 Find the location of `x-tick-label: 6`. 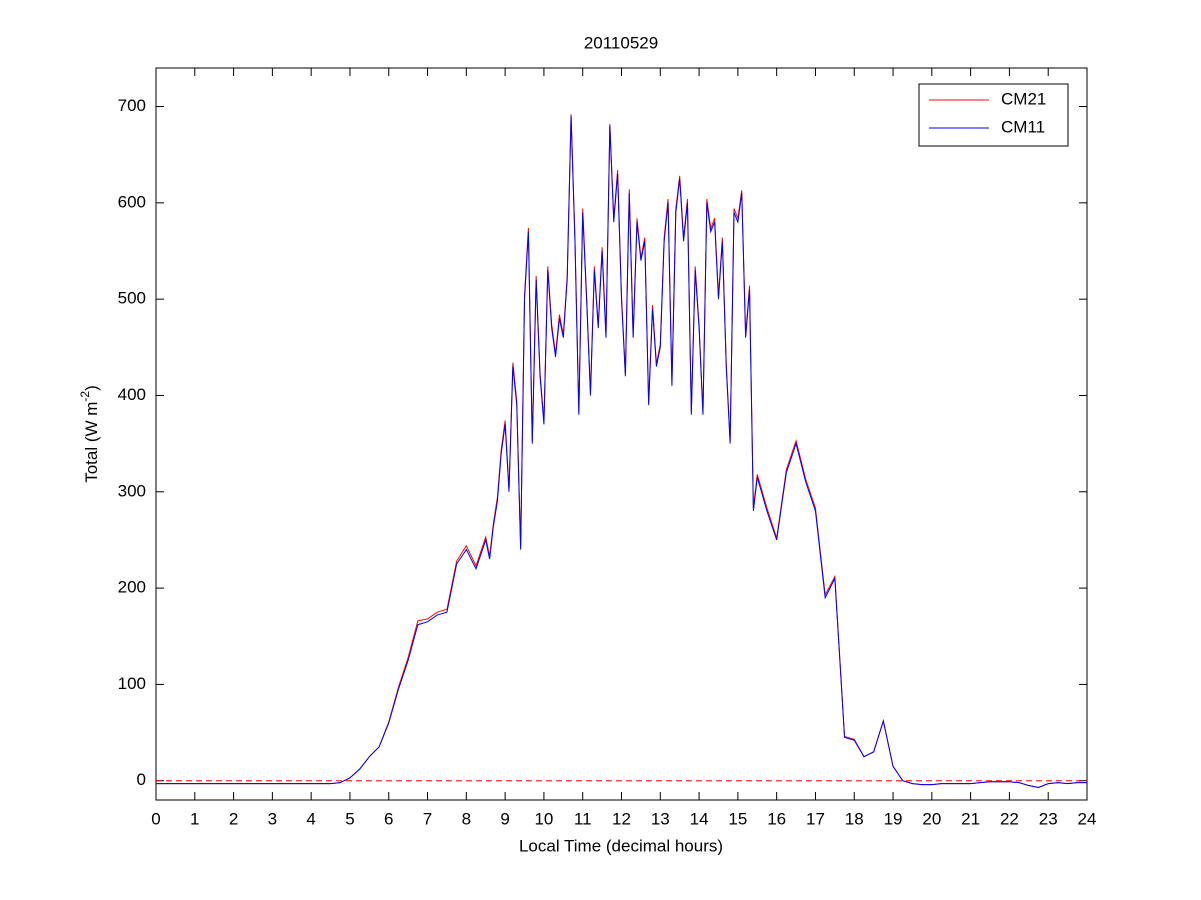

x-tick-label: 6 is located at coordinates (388, 818).